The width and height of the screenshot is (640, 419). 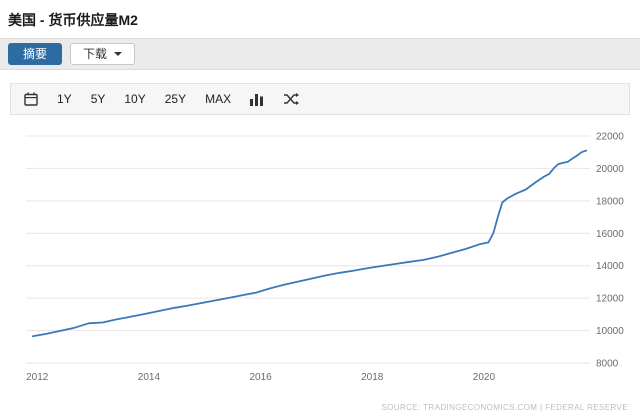 I want to click on range-10y-button: 10Y, so click(x=135, y=99).